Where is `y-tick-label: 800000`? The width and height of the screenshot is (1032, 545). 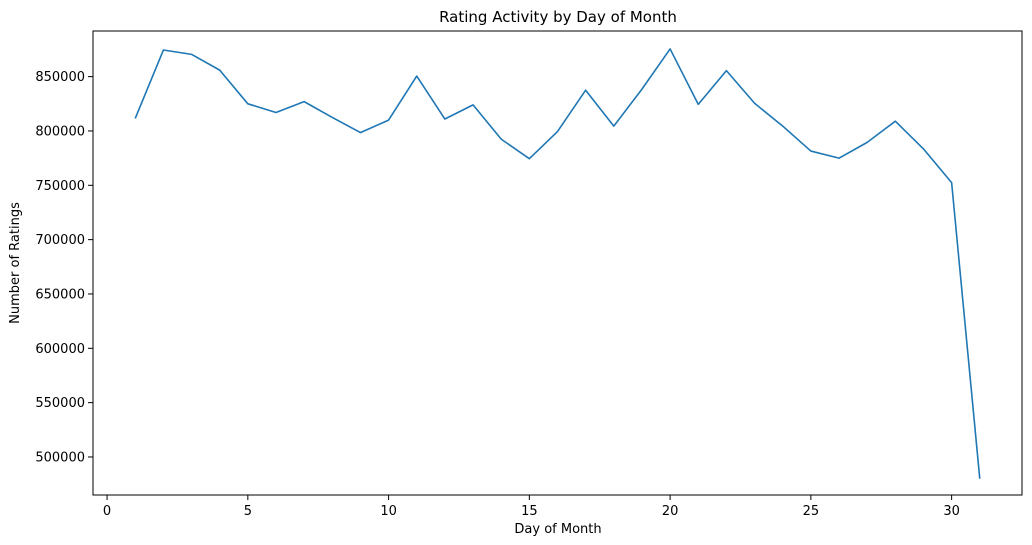
y-tick-label: 800000 is located at coordinates (60, 131).